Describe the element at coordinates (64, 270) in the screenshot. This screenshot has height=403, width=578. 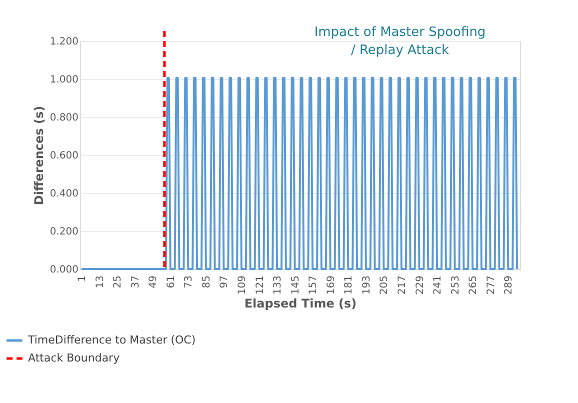
I see `y-tick-label: 0.000` at that location.